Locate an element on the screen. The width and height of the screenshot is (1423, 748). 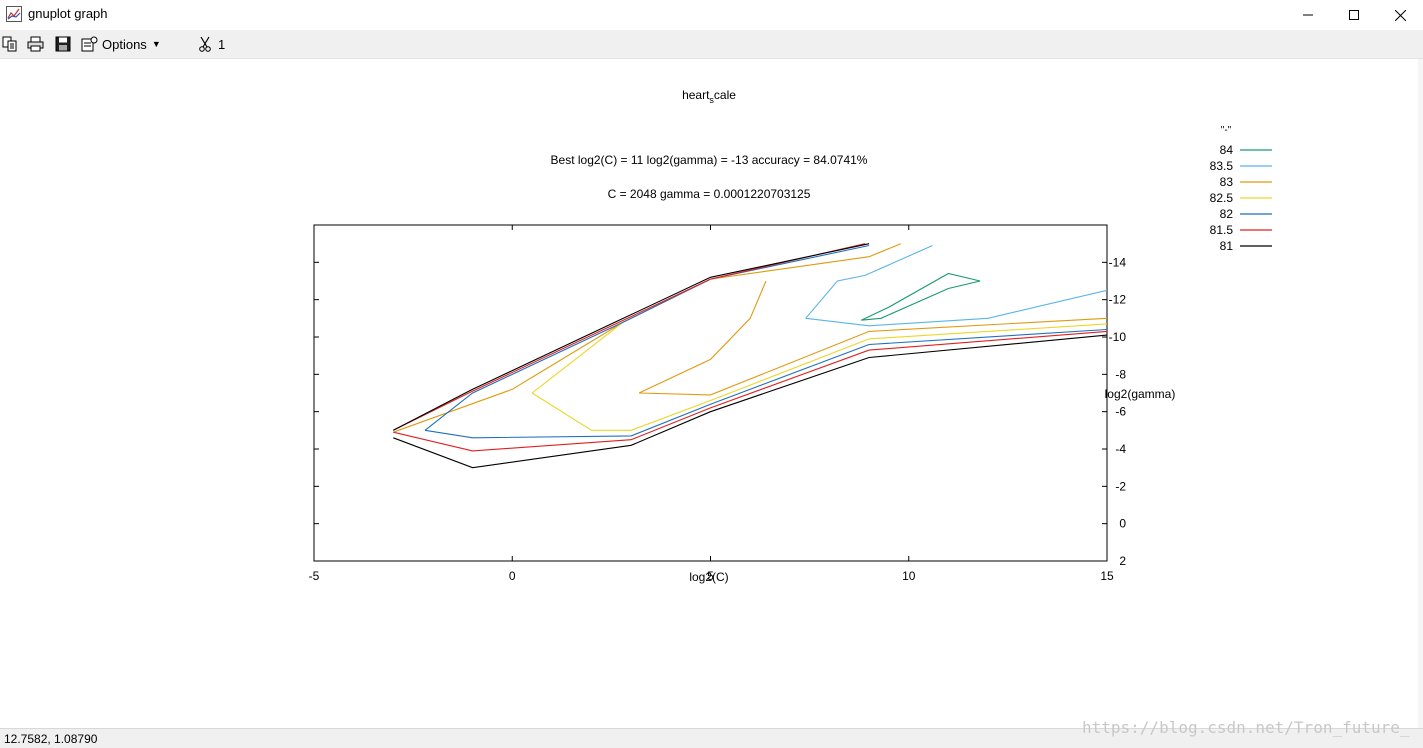
y-tick-label: 2 is located at coordinates (1122, 561).